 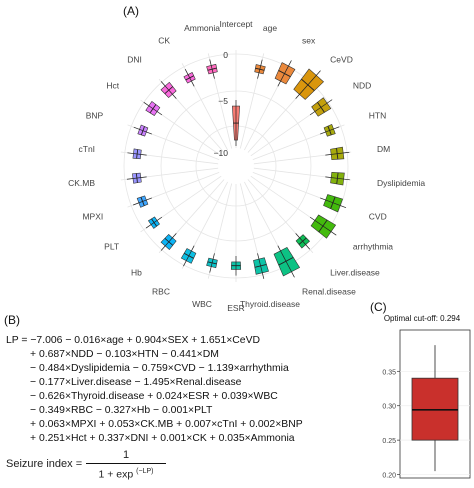 I want to click on coefficient-box-body, so click(x=287, y=261).